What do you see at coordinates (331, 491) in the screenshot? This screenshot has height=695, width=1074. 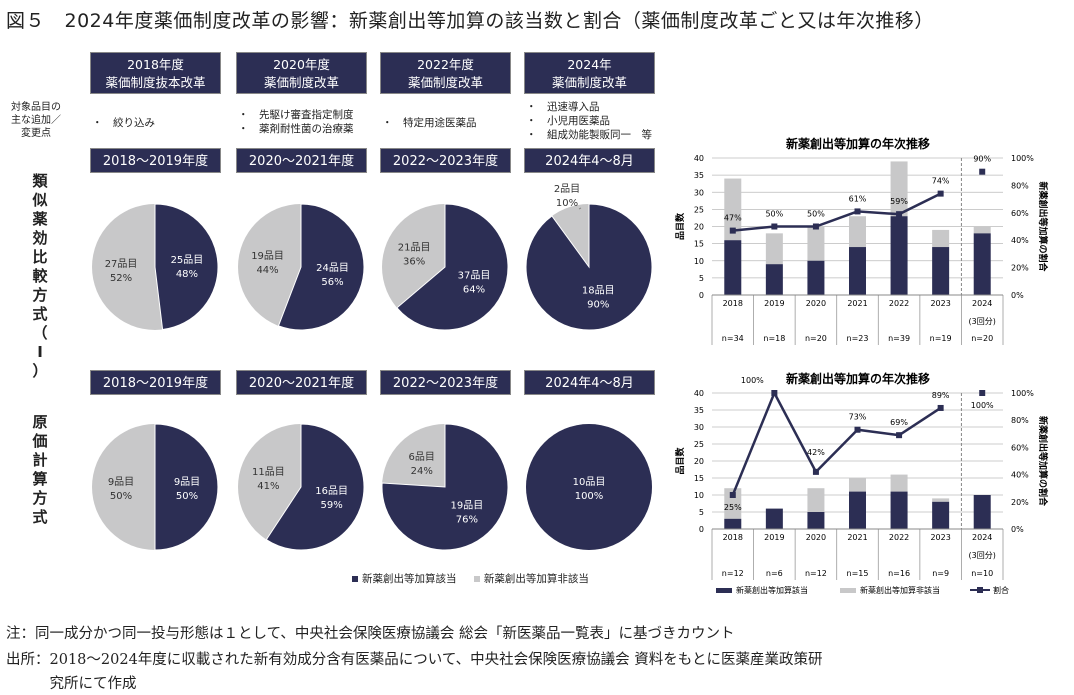 I see `pie-label: 16品目` at bounding box center [331, 491].